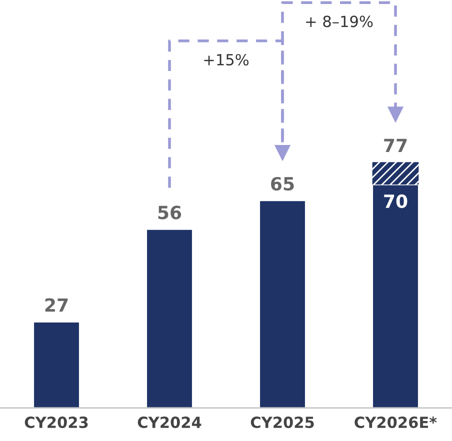 The height and width of the screenshot is (441, 452). What do you see at coordinates (339, 22) in the screenshot?
I see `text: + 8–19%` at bounding box center [339, 22].